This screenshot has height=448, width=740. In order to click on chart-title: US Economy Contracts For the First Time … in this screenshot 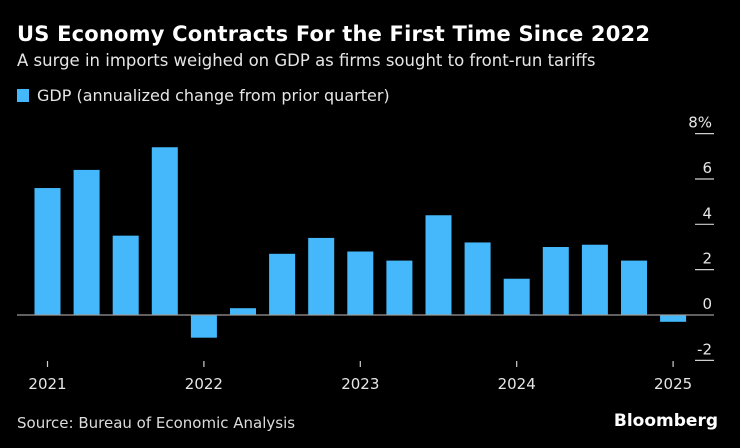, I will do `click(334, 34)`.